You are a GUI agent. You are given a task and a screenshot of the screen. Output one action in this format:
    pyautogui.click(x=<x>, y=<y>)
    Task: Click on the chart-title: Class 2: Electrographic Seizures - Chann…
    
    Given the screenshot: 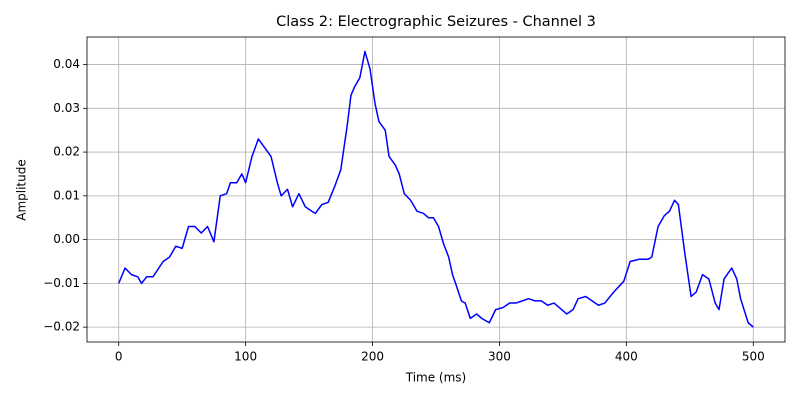 What is the action you would take?
    pyautogui.click(x=436, y=22)
    